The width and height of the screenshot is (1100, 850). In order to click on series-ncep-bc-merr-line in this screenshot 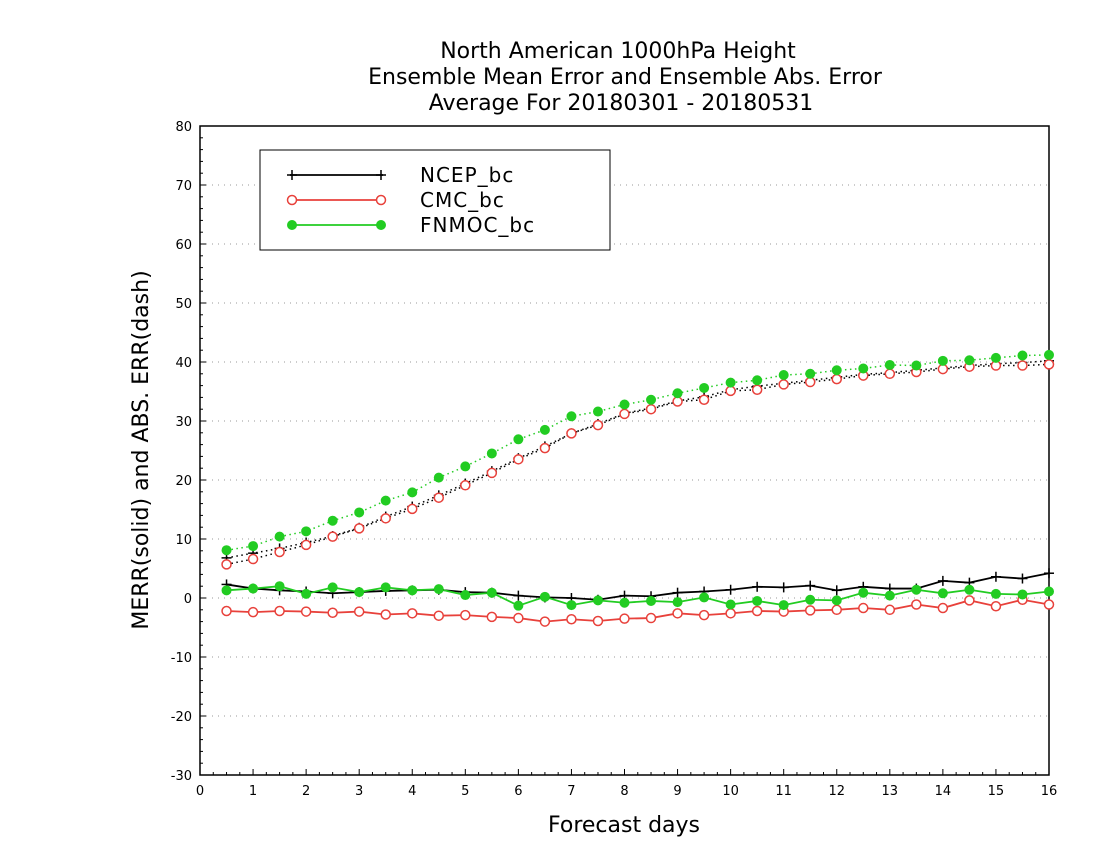, I will do `click(638, 586)`.